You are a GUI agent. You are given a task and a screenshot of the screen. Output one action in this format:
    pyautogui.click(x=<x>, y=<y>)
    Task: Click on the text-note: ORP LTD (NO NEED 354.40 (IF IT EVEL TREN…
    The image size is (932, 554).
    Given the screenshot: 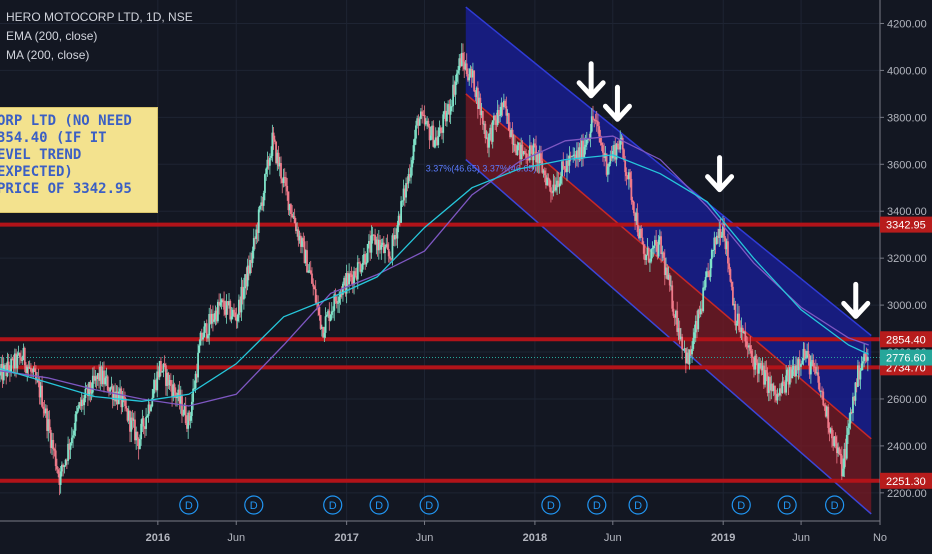 What is the action you would take?
    pyautogui.click(x=79, y=160)
    